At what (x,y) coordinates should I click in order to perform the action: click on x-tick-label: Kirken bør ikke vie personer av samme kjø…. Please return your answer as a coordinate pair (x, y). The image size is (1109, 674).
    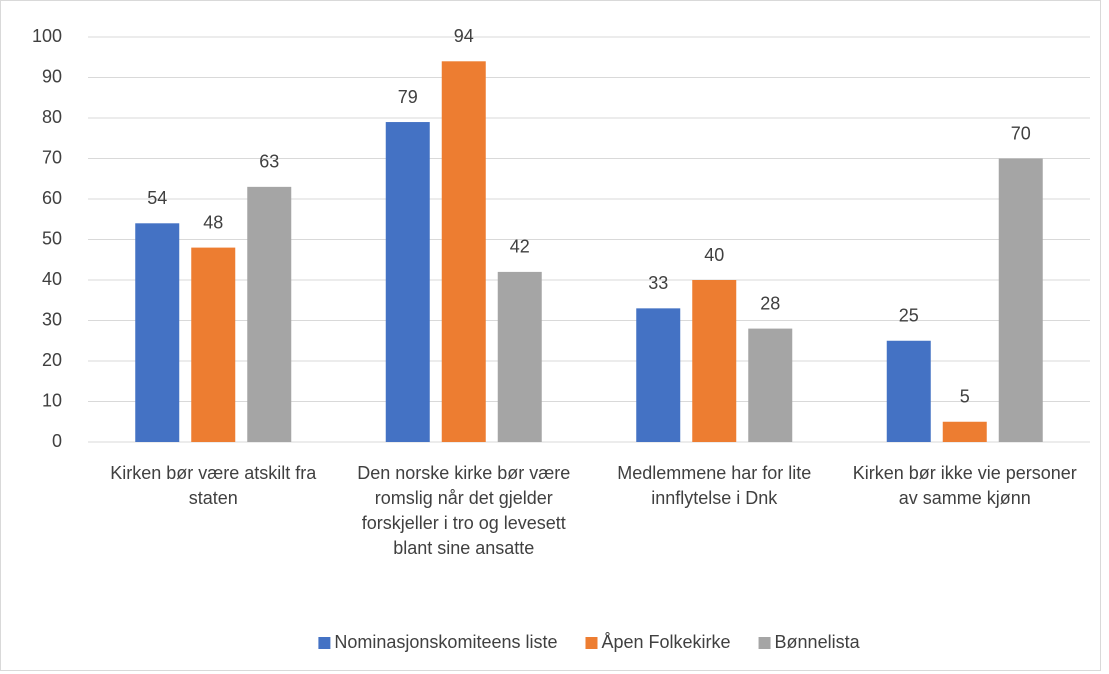
    Looking at the image, I should click on (965, 485).